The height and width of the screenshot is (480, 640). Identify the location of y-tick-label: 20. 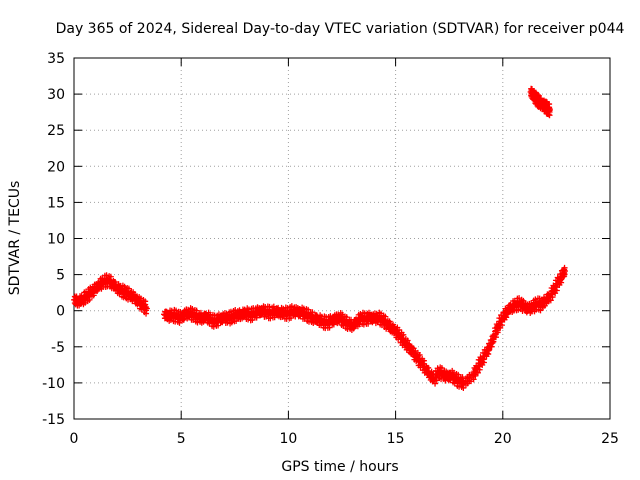
(56, 167).